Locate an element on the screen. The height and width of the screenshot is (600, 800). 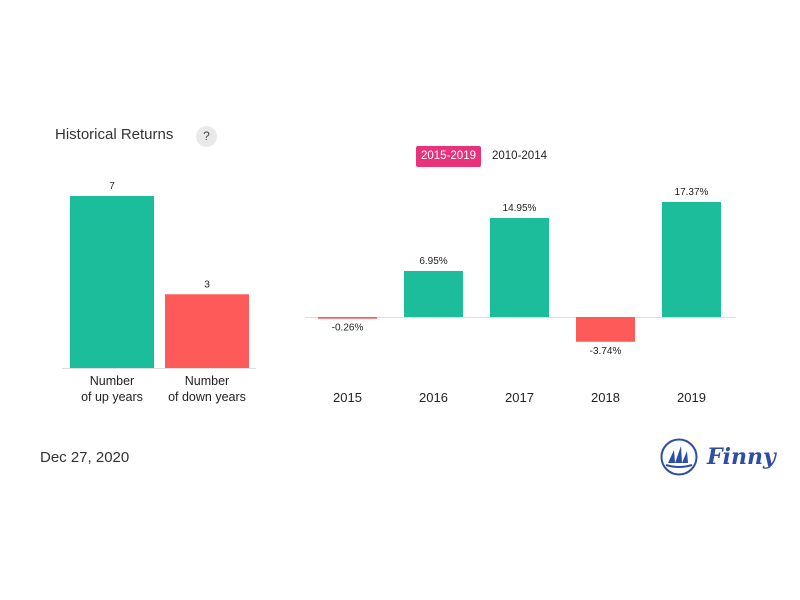
help-icon: ? is located at coordinates (206, 136).